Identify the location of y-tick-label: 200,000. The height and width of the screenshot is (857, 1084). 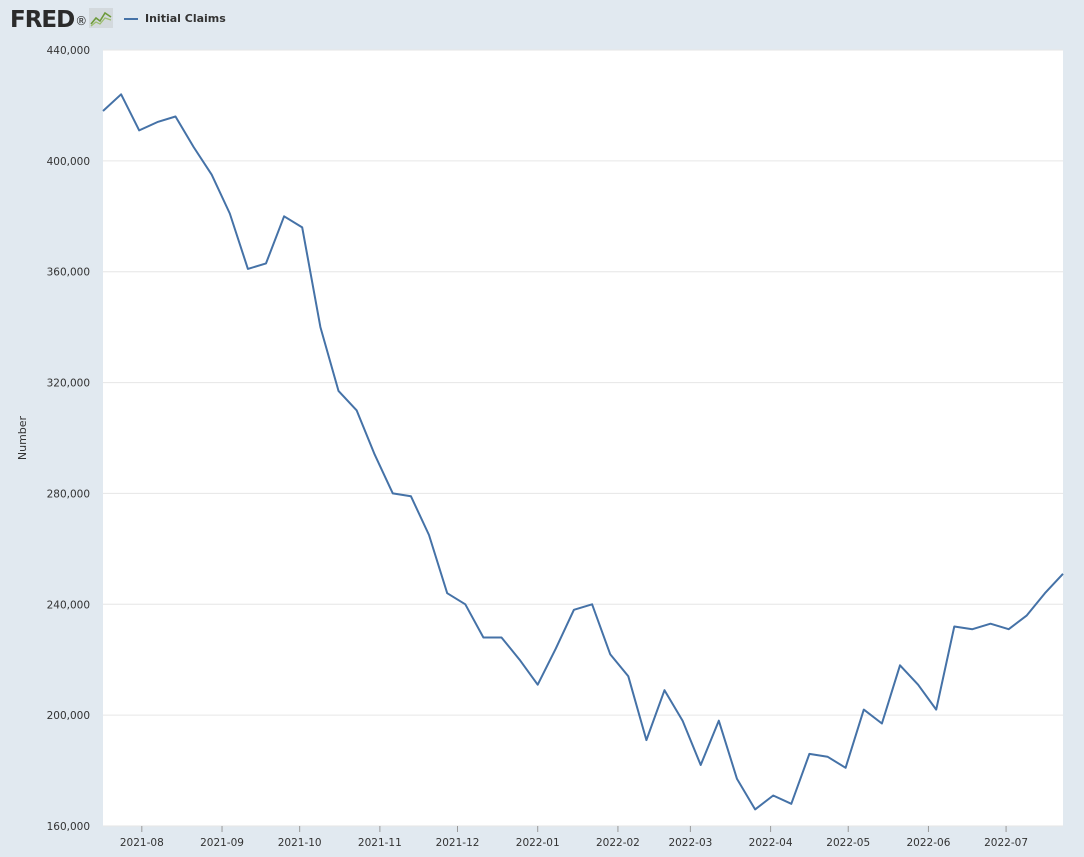
(68, 716).